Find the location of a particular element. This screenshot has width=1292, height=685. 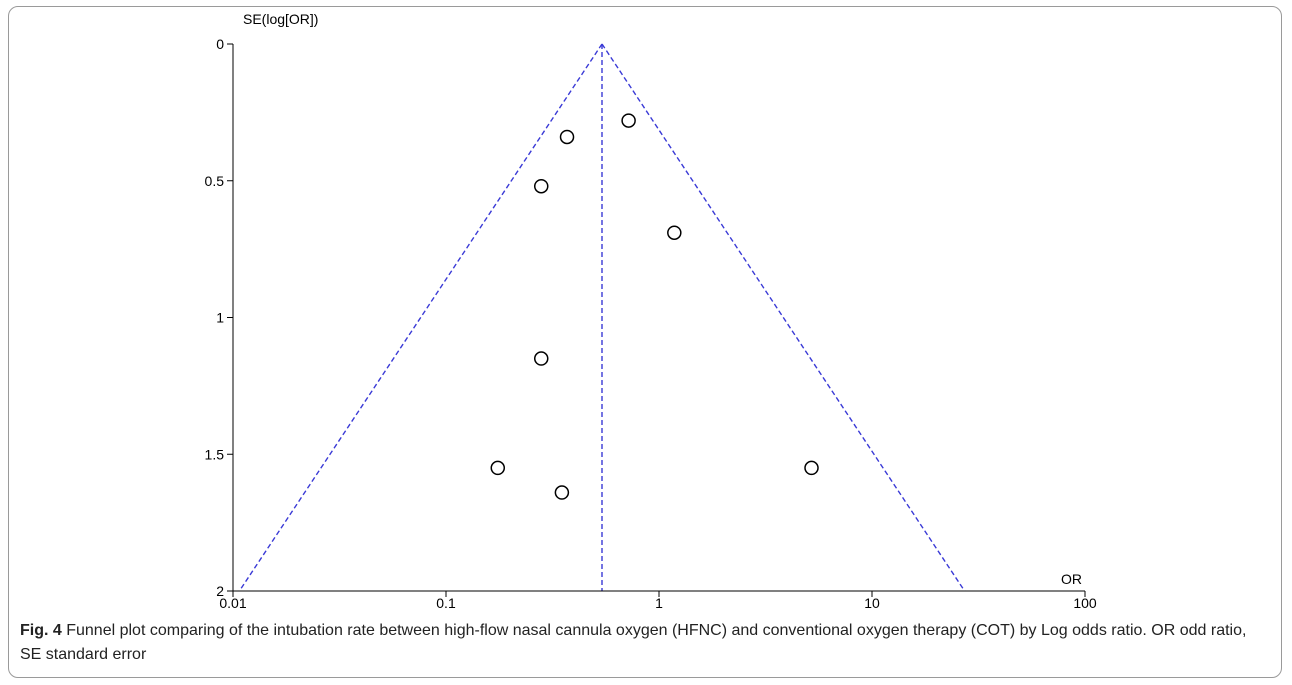

y-tick-label: 0.5 is located at coordinates (215, 181).